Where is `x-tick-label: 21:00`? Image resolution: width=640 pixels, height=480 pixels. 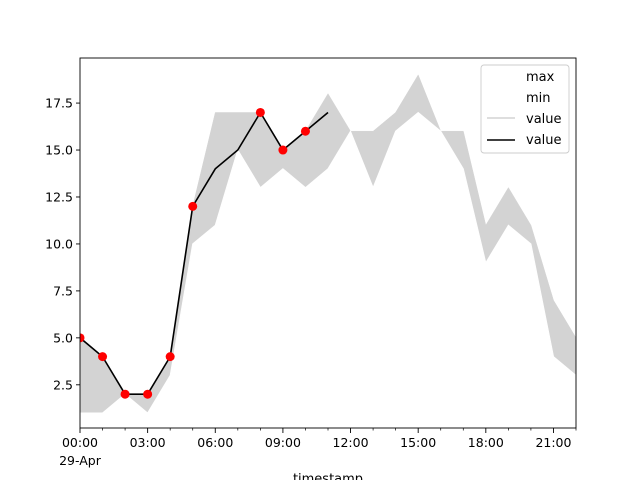 x-tick-label: 21:00 is located at coordinates (553, 442).